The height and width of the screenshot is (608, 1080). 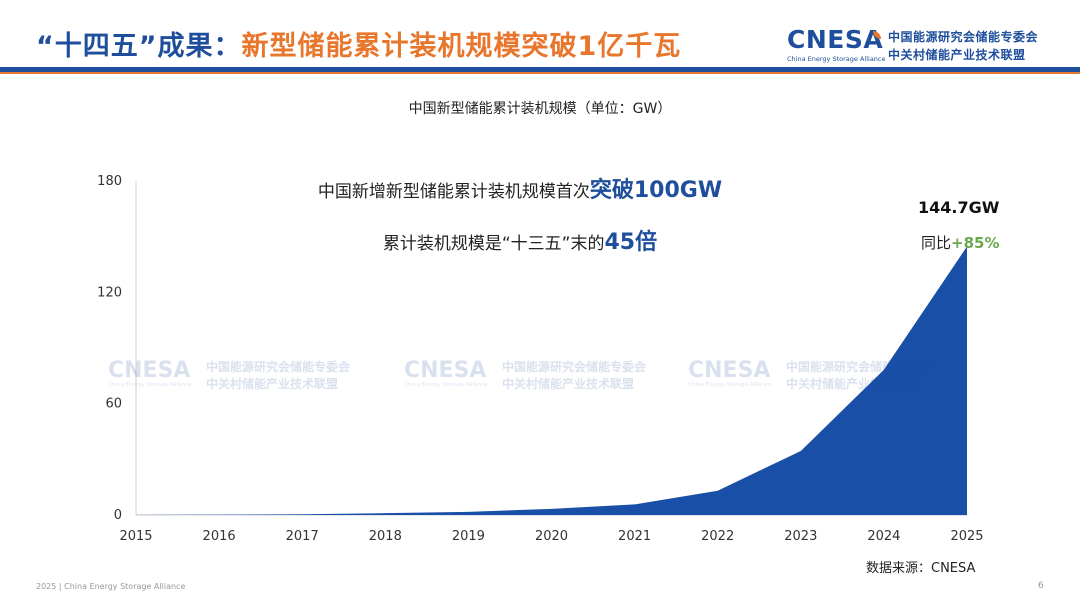 I want to click on headline-breakthrough-text: 中国新增新型储能累计装机规模首次, so click(x=453, y=192).